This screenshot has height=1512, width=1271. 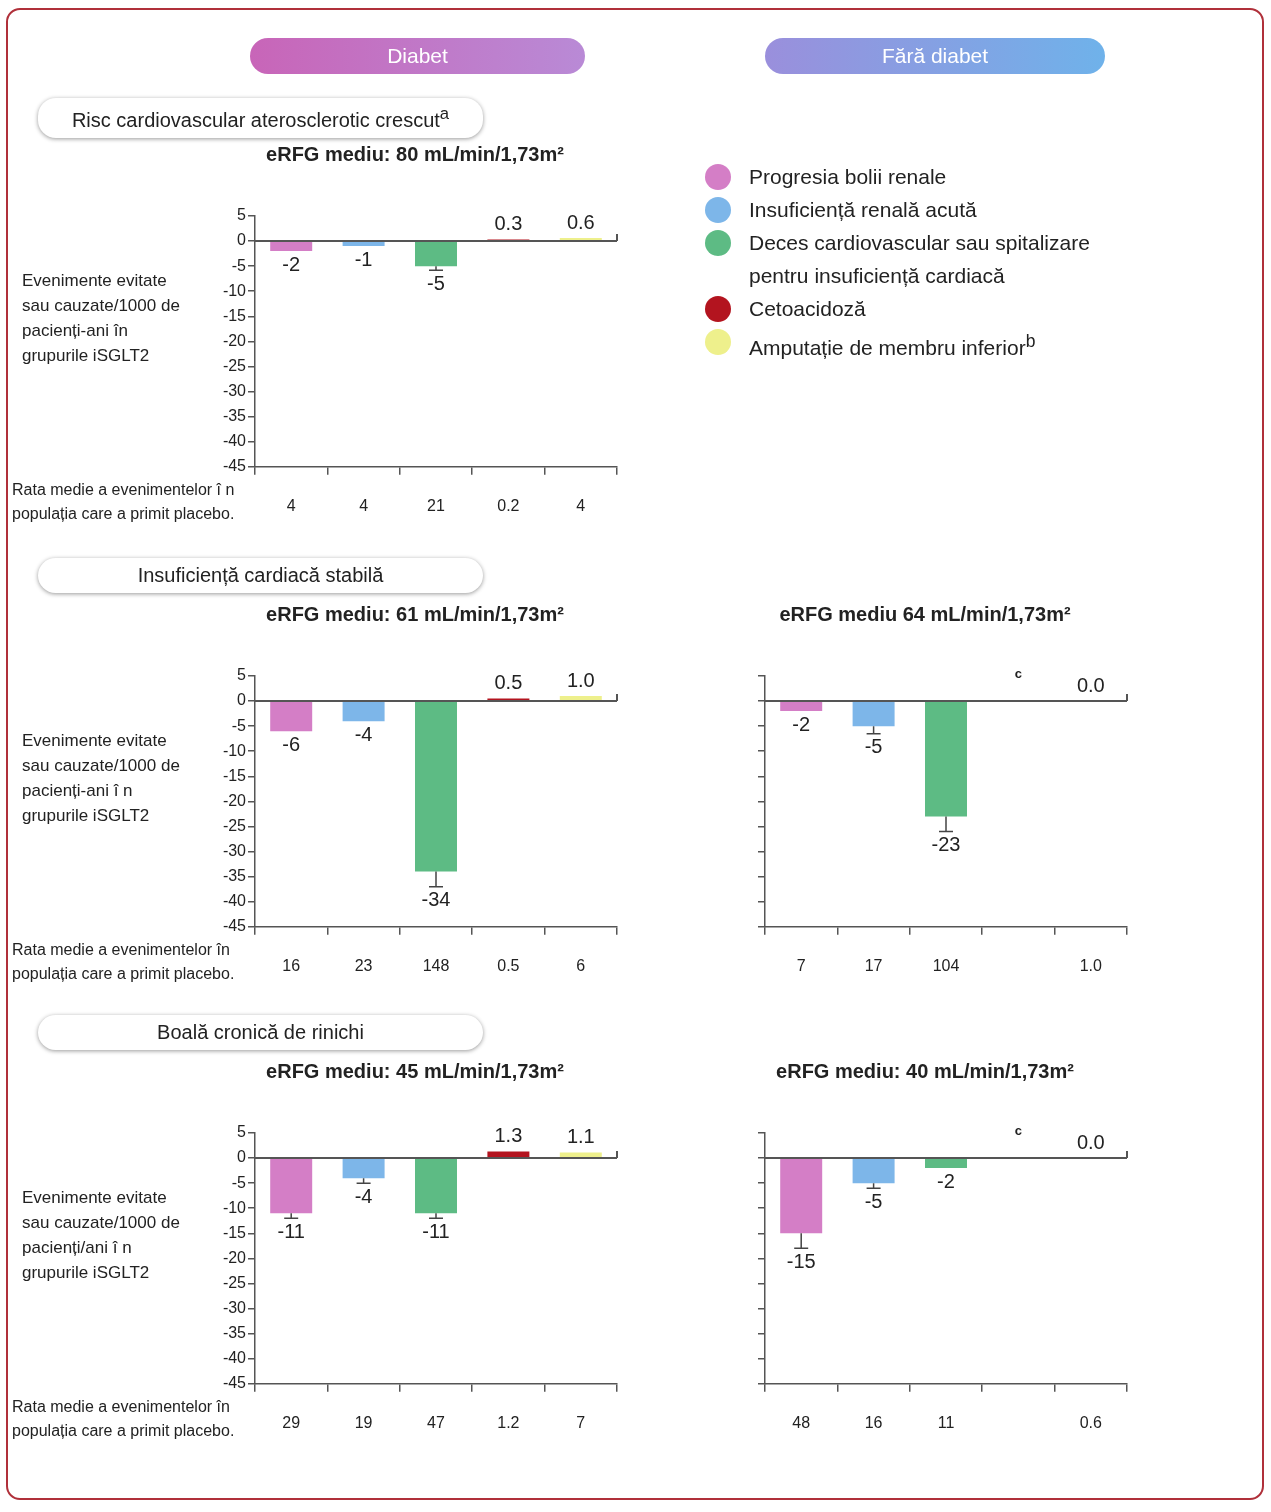 I want to click on chart-subtitle: Risc cardiovascular aterosclerotic crescut$^{a}$, so click(x=260, y=118).